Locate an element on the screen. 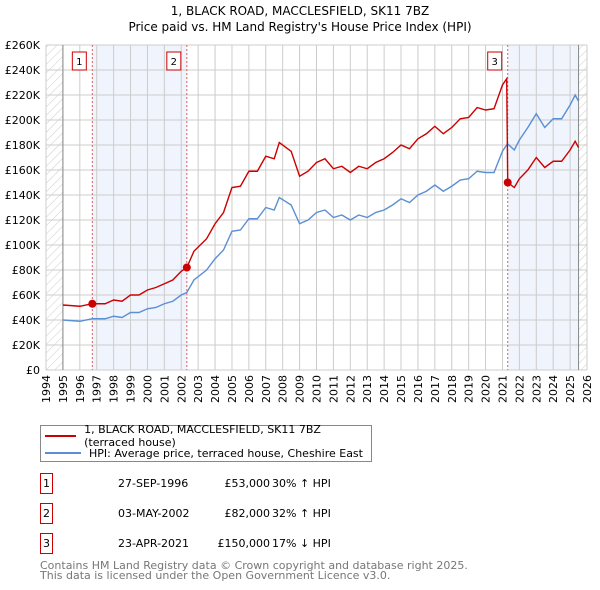 The image size is (600, 590). x-tick-label: 2012 is located at coordinates (350, 389).